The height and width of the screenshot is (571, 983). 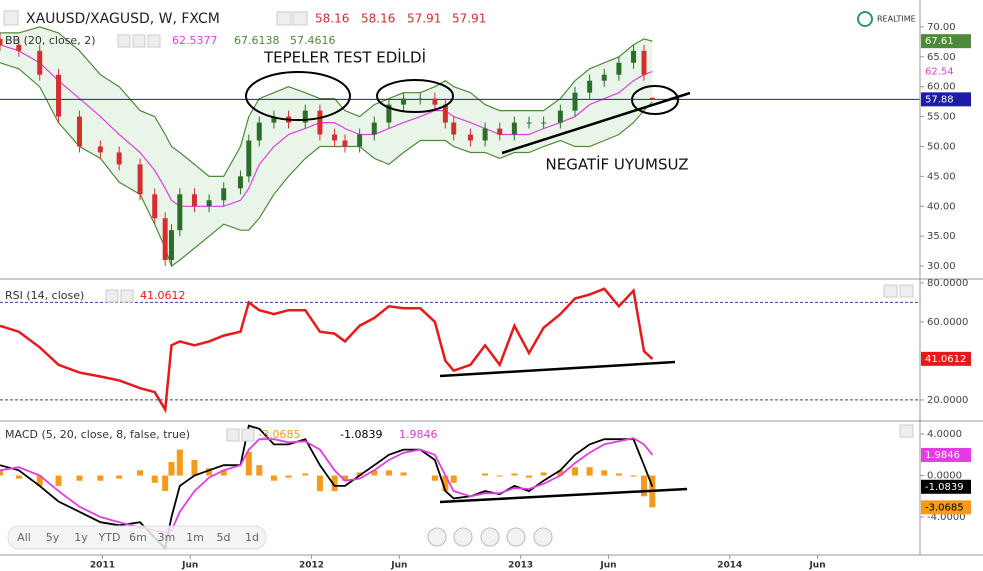 What do you see at coordinates (490, 537) in the screenshot?
I see `reset-button` at bounding box center [490, 537].